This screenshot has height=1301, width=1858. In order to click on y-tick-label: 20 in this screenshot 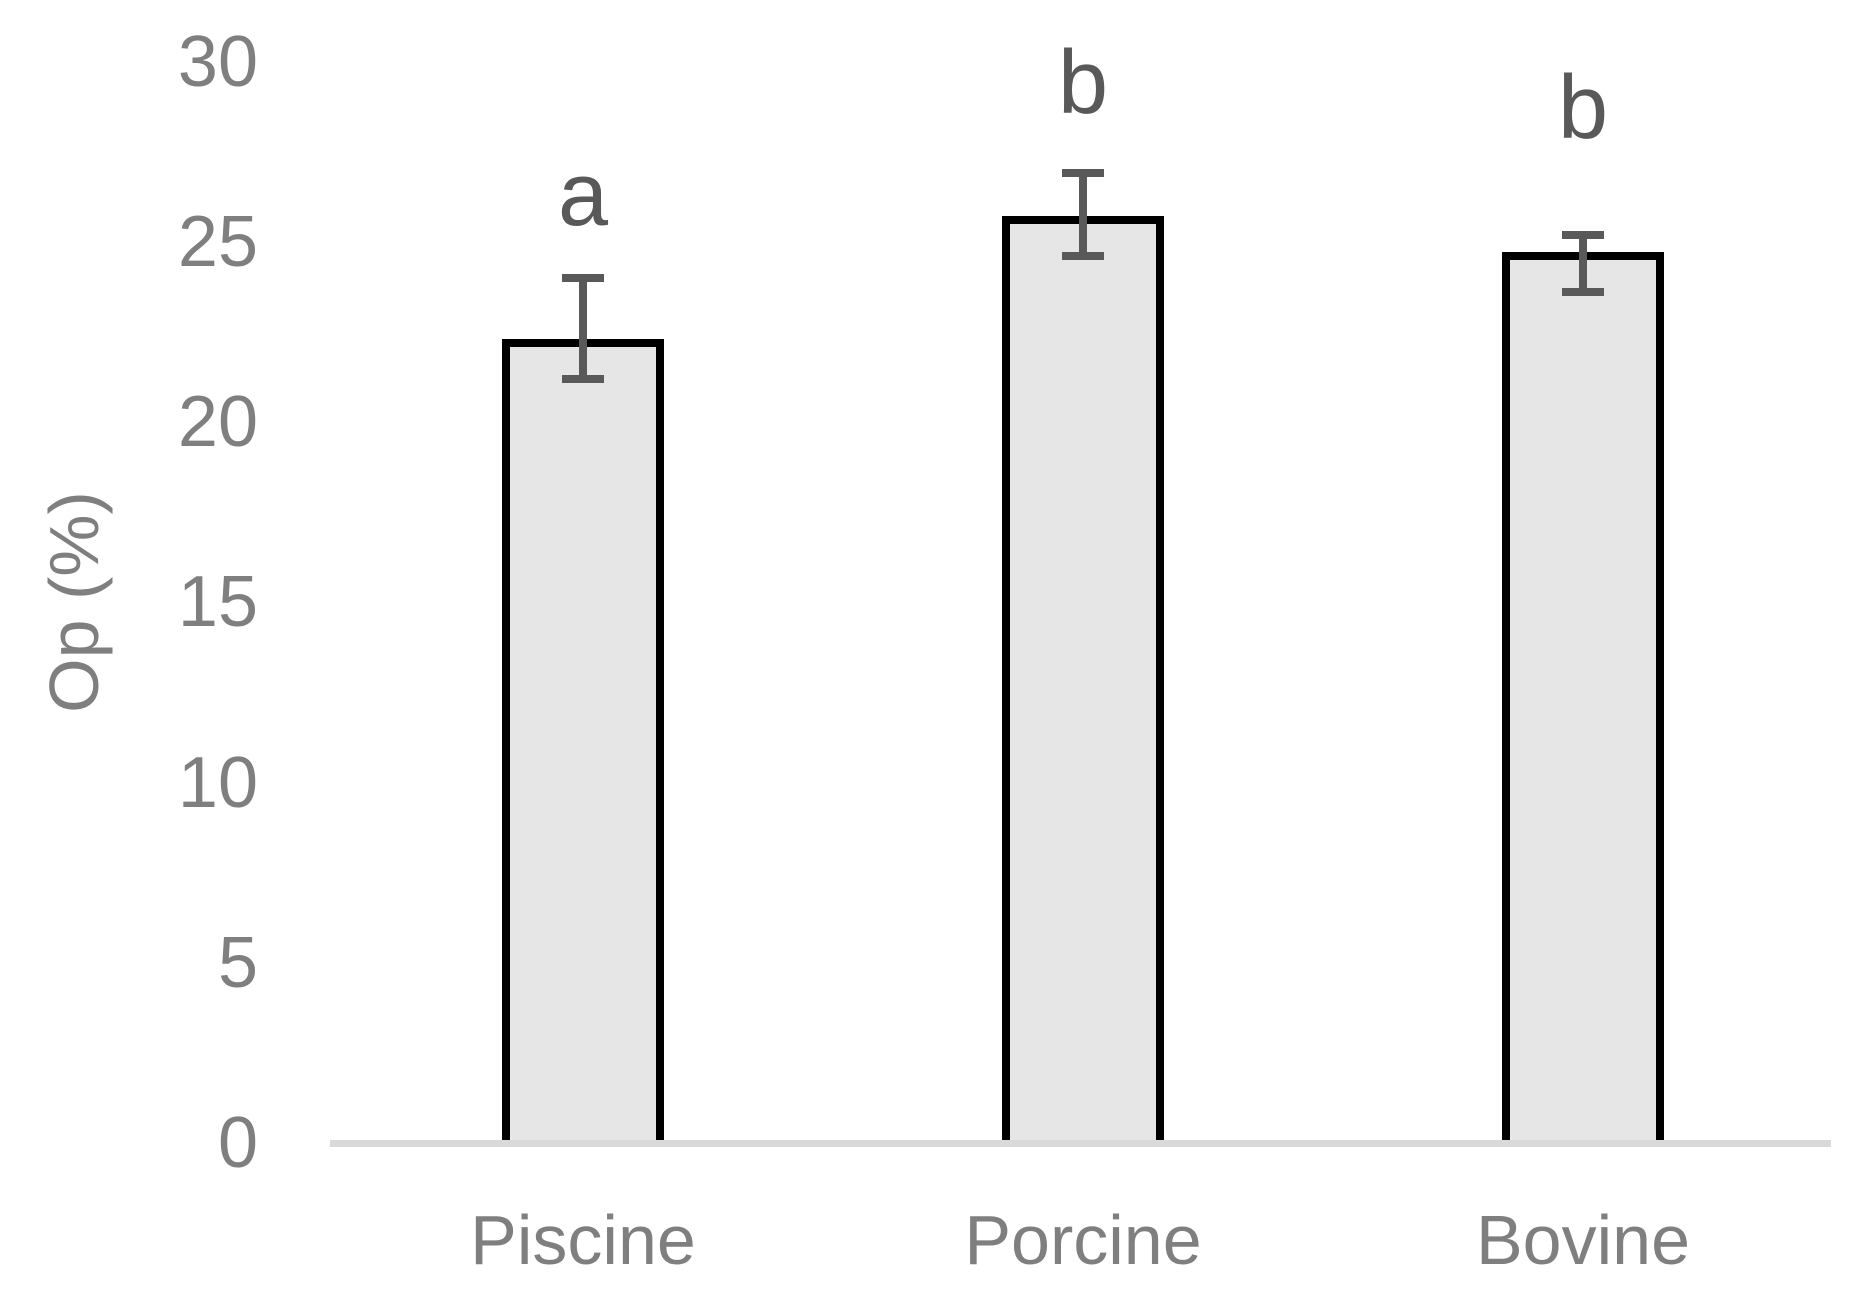, I will do `click(217, 422)`.